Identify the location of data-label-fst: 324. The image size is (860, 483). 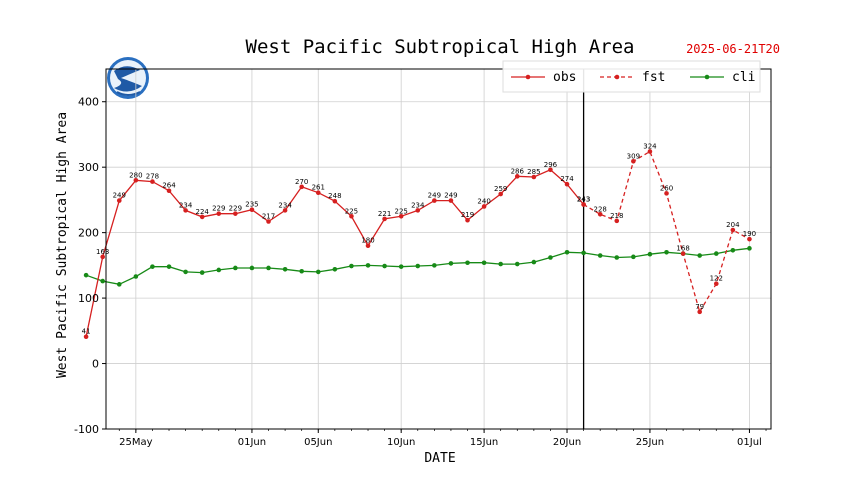
(650, 146).